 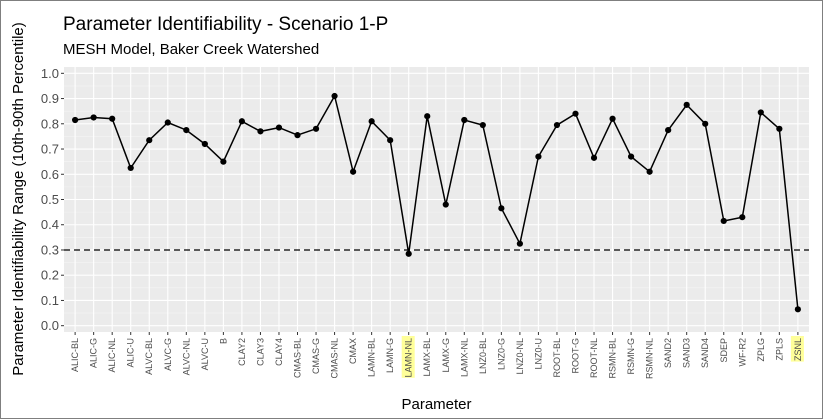 What do you see at coordinates (779, 349) in the screenshot?
I see `x-tick-label: ZPLS` at bounding box center [779, 349].